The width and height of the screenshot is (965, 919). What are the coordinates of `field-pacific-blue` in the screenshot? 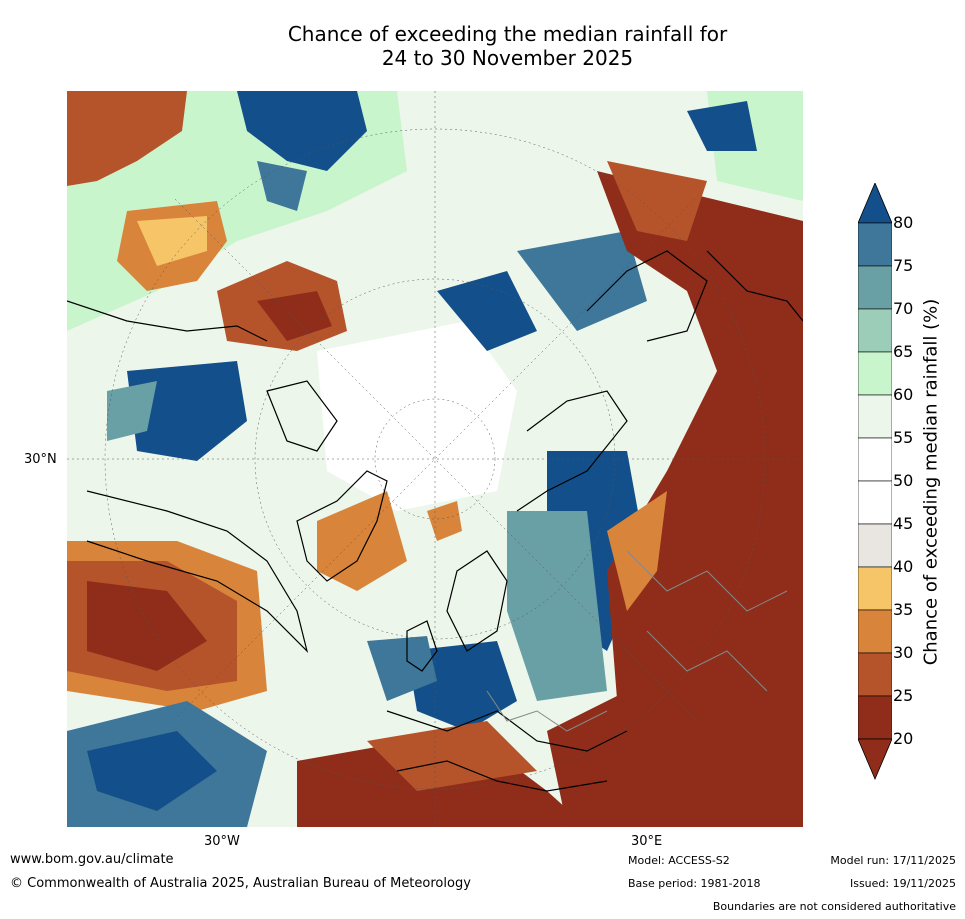 It's located at (302, 131).